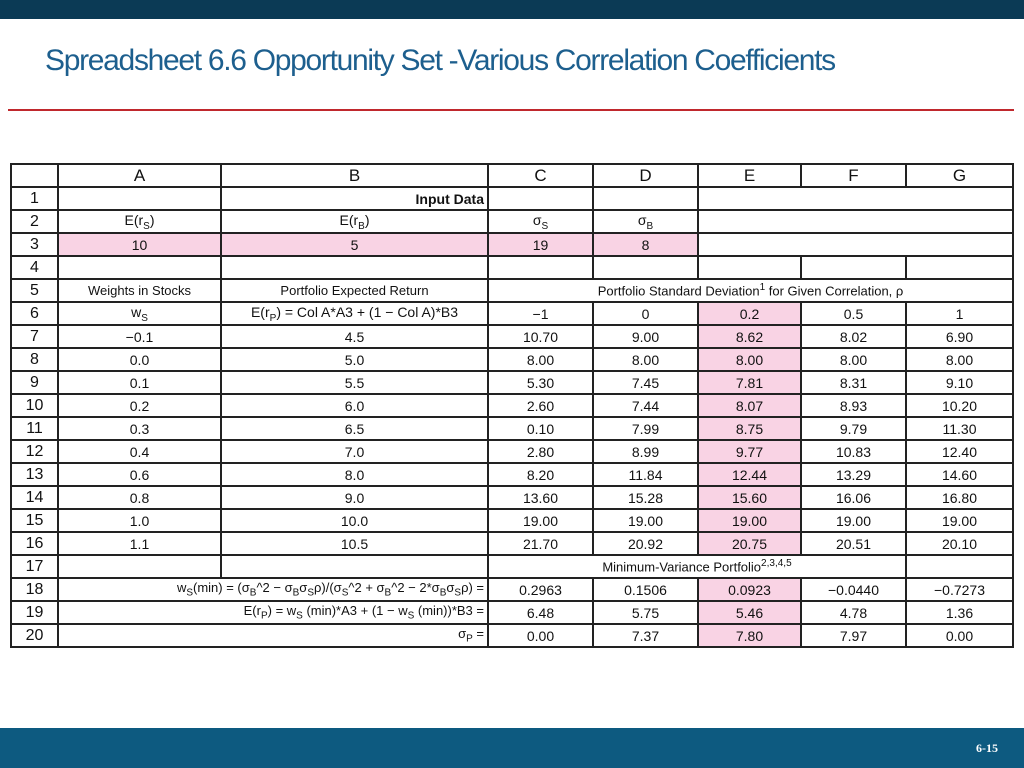  I want to click on cell: 20.75, so click(749, 543).